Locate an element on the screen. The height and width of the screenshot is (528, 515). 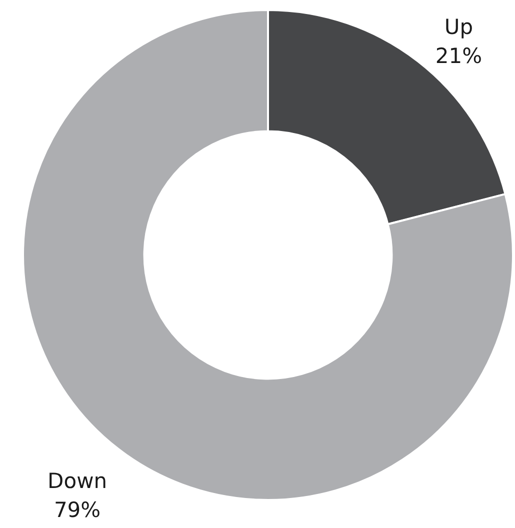
data-label: 21% is located at coordinates (458, 56).